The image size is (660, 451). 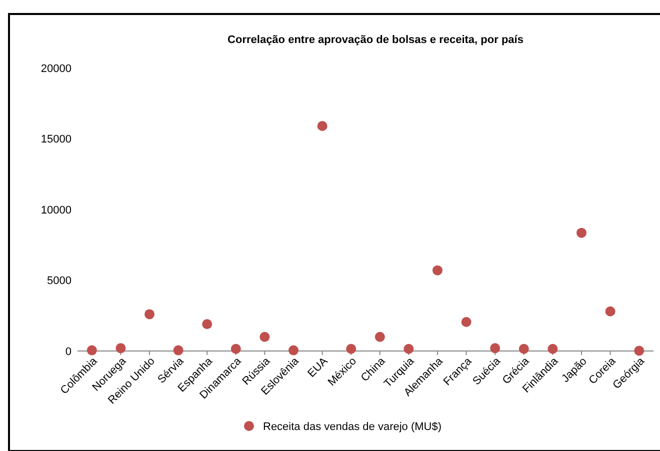 I want to click on x-tick-label: EUA, so click(x=318, y=367).